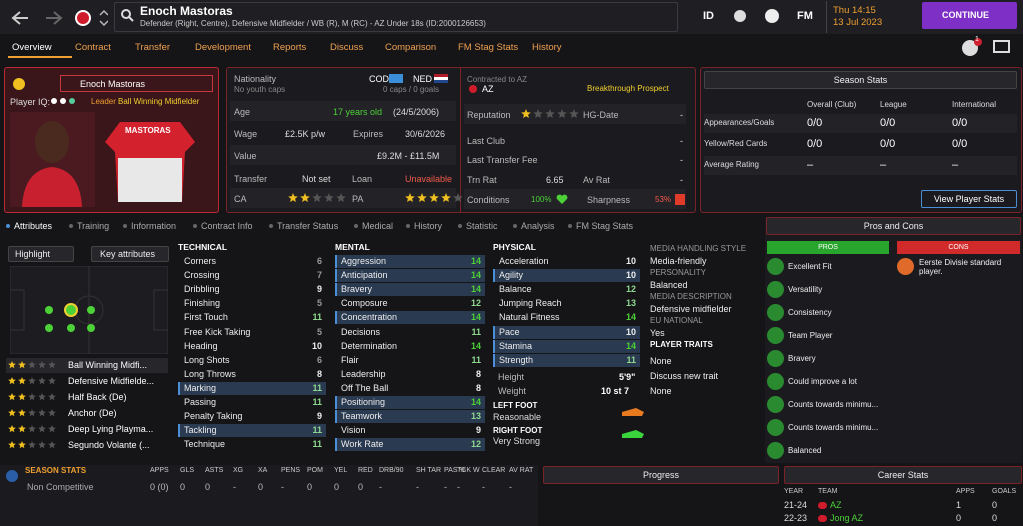  Describe the element at coordinates (251, 179) in the screenshot. I see `label: Transfer` at that location.